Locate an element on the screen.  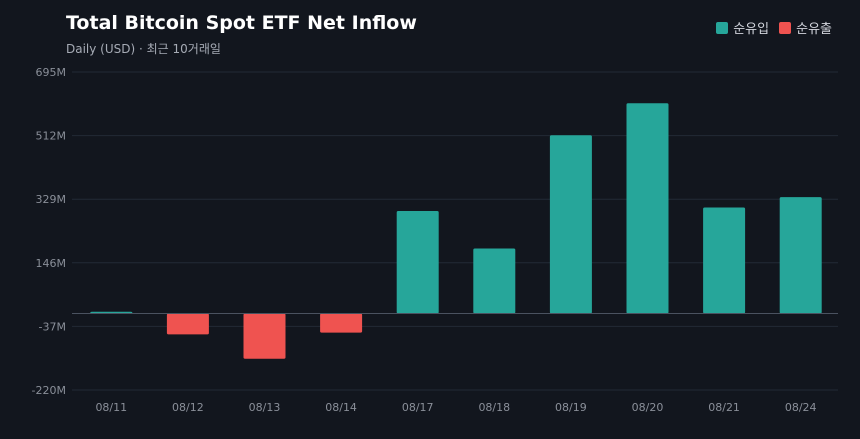
y-tick-label: 512M is located at coordinates (51, 136).